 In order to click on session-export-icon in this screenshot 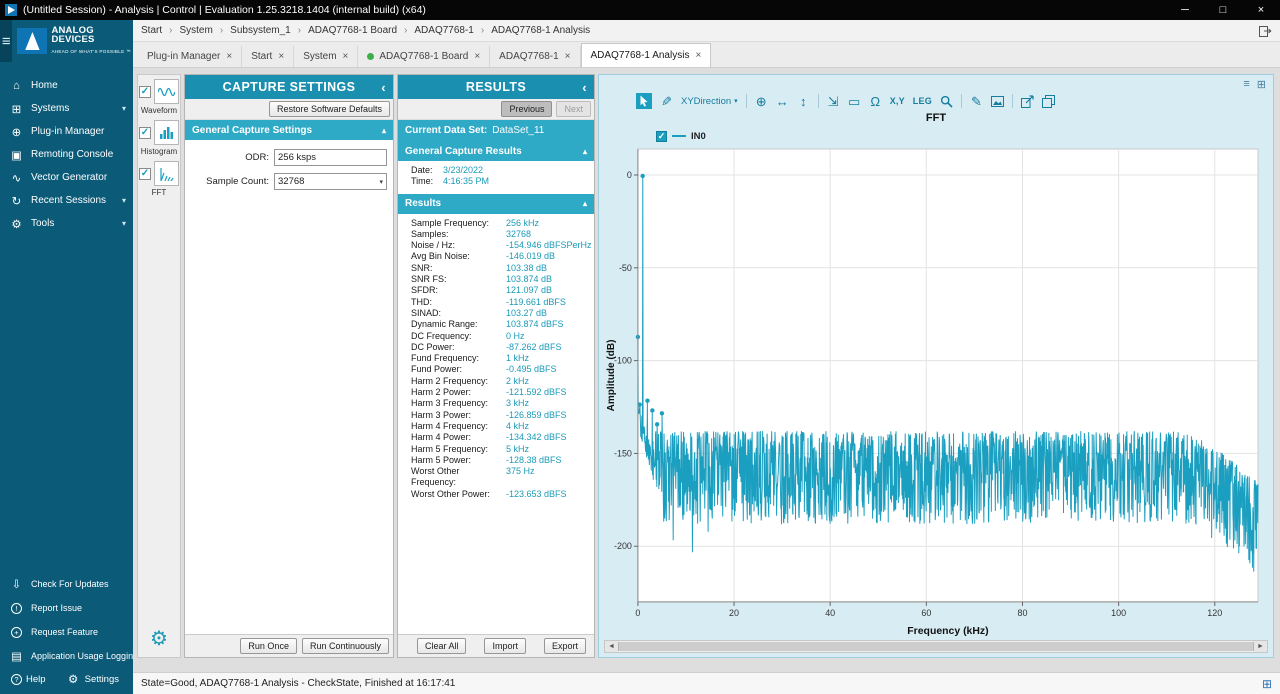, I will do `click(1265, 31)`.